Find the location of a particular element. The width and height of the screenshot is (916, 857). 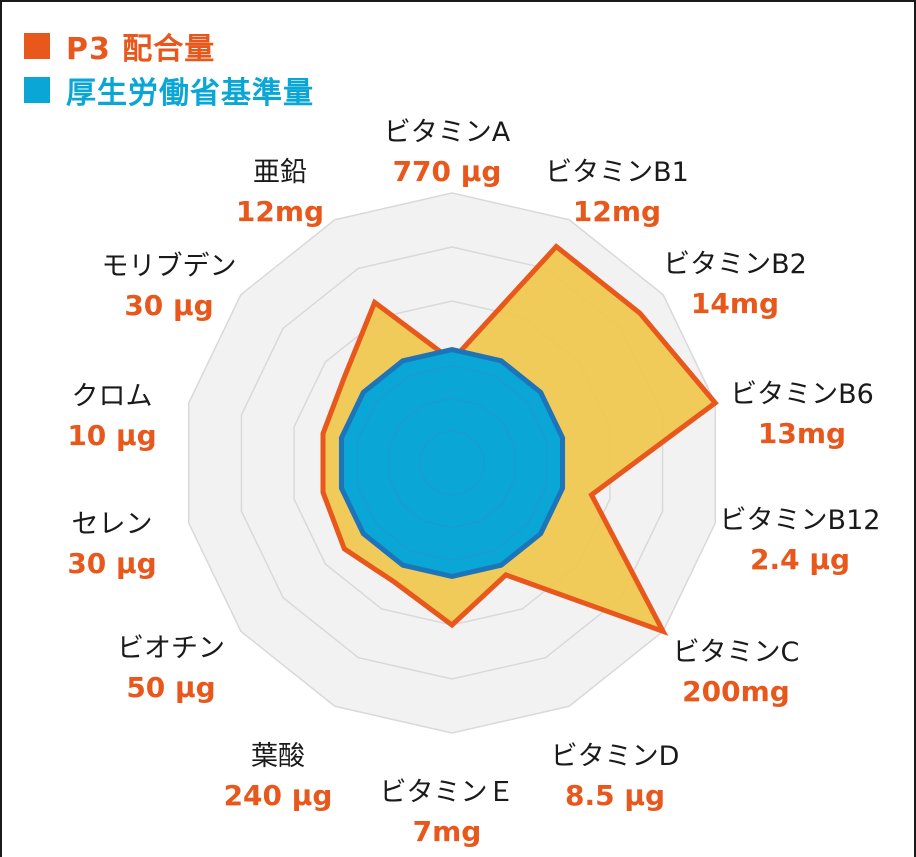

axis-value-label: 2.4 μg is located at coordinates (800, 559).